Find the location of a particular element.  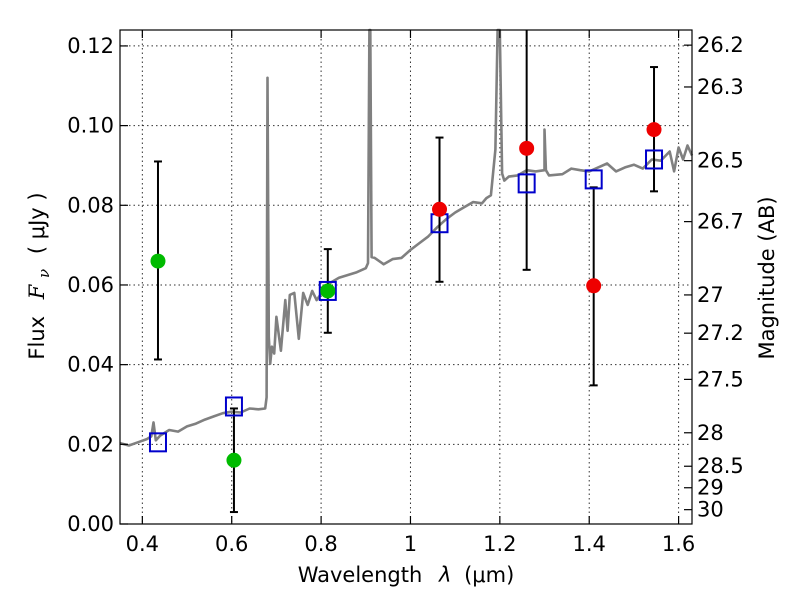

x-tick-label: 1.2 is located at coordinates (499, 544).